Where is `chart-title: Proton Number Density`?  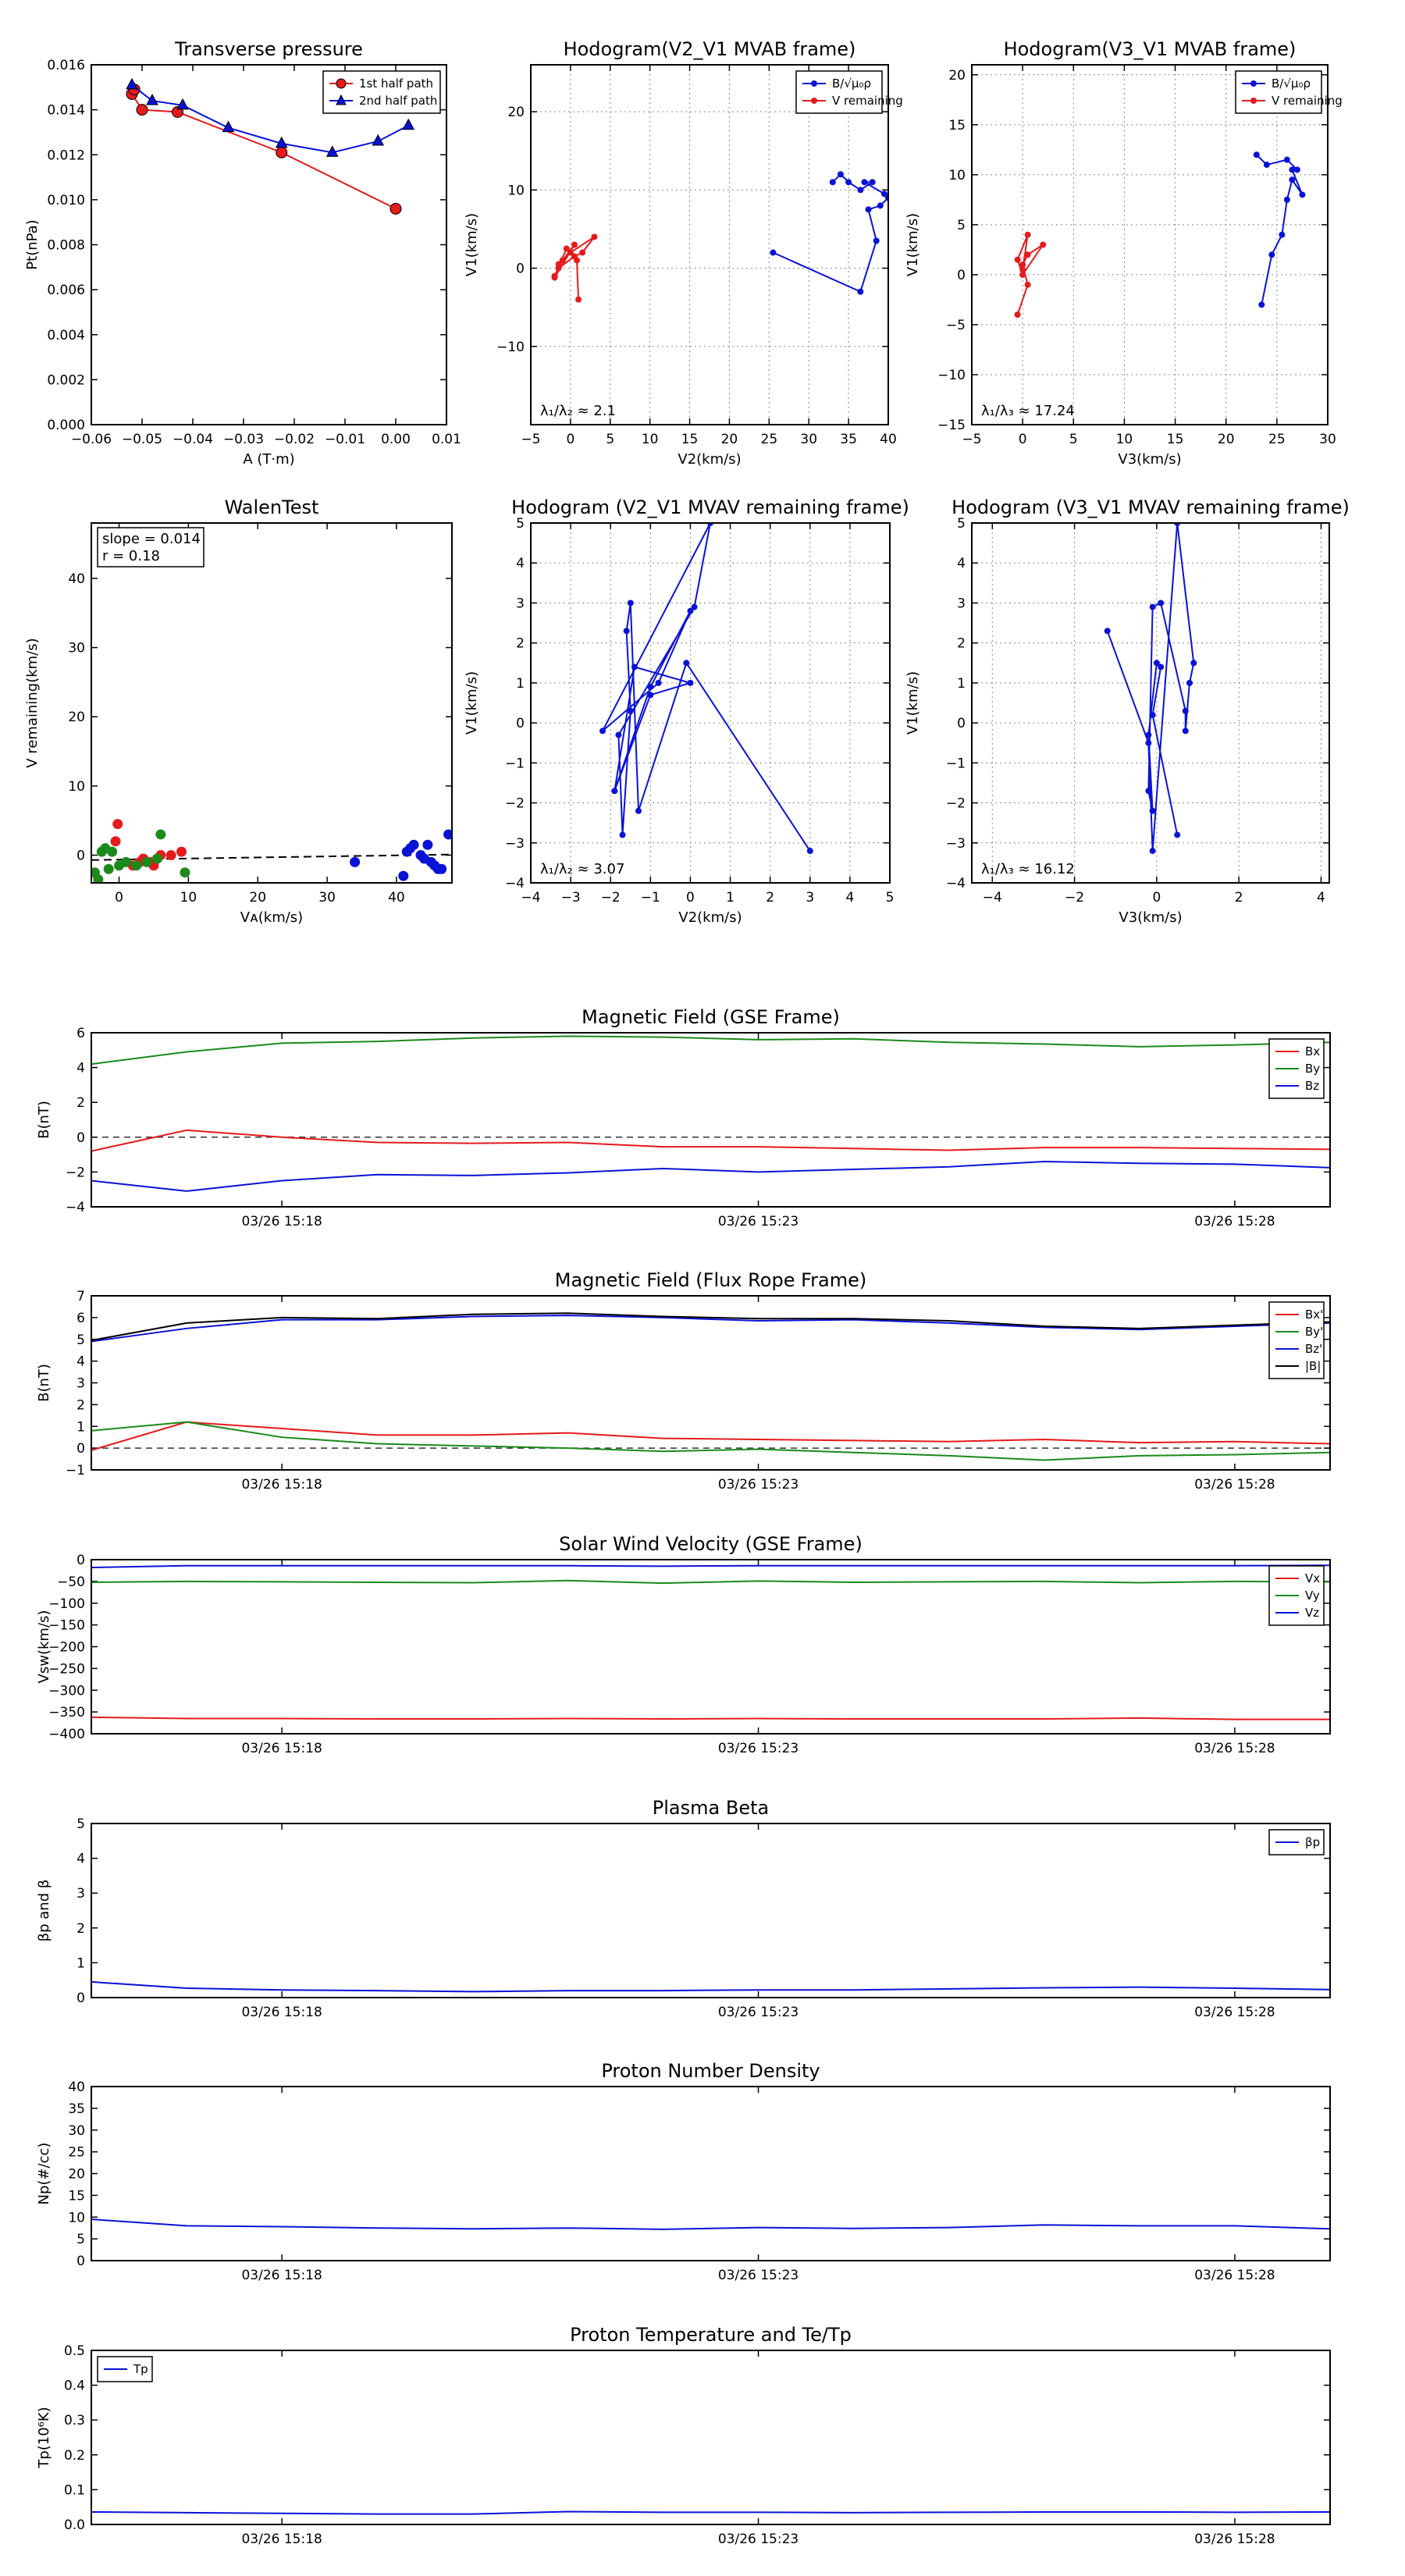
chart-title: Proton Number Density is located at coordinates (711, 2071).